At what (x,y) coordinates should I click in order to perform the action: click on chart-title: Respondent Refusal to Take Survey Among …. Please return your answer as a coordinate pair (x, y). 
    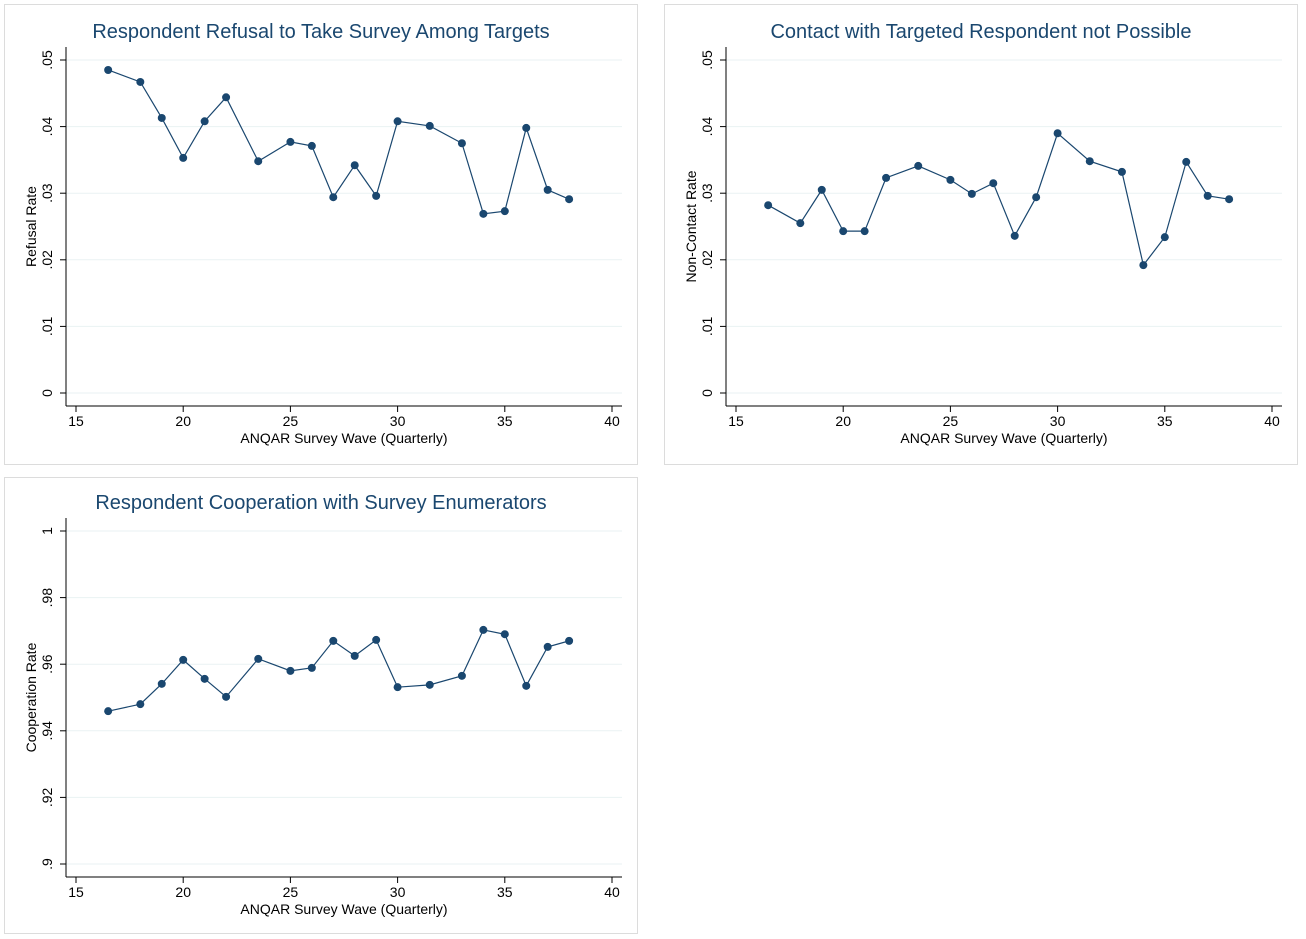
    Looking at the image, I should click on (320, 32).